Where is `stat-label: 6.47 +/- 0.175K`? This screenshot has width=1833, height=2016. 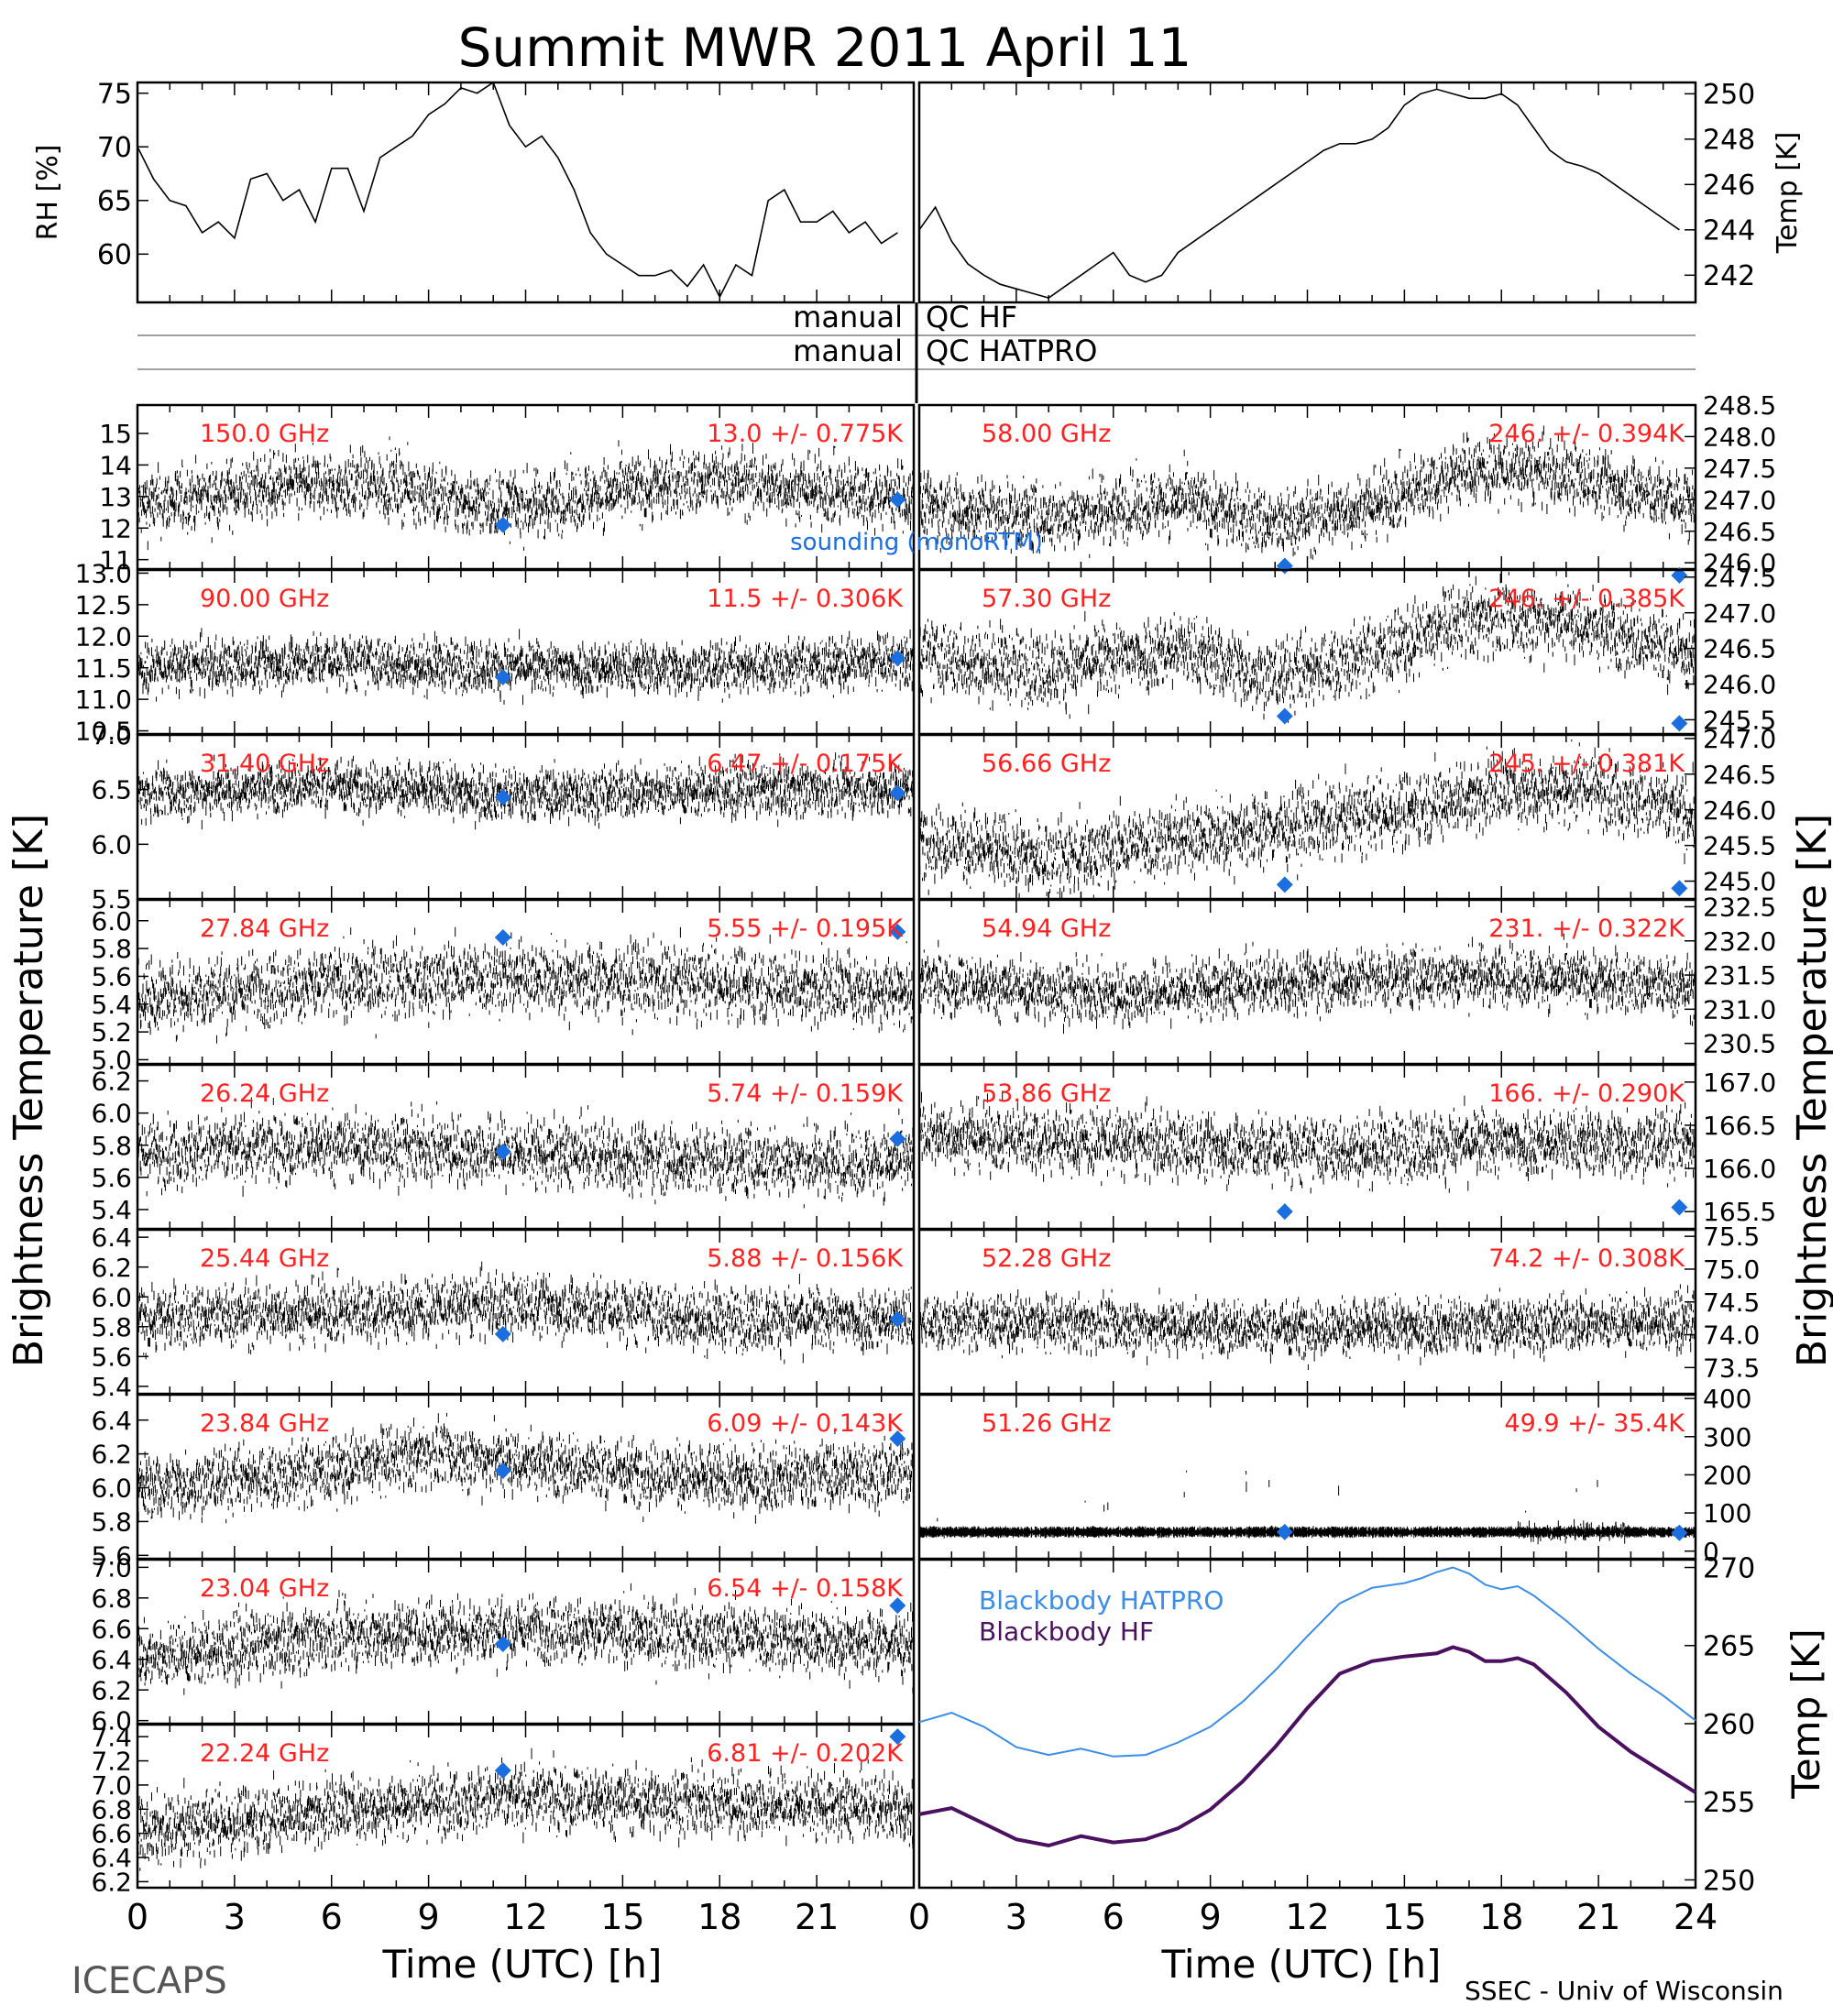 stat-label: 6.47 +/- 0.175K is located at coordinates (805, 764).